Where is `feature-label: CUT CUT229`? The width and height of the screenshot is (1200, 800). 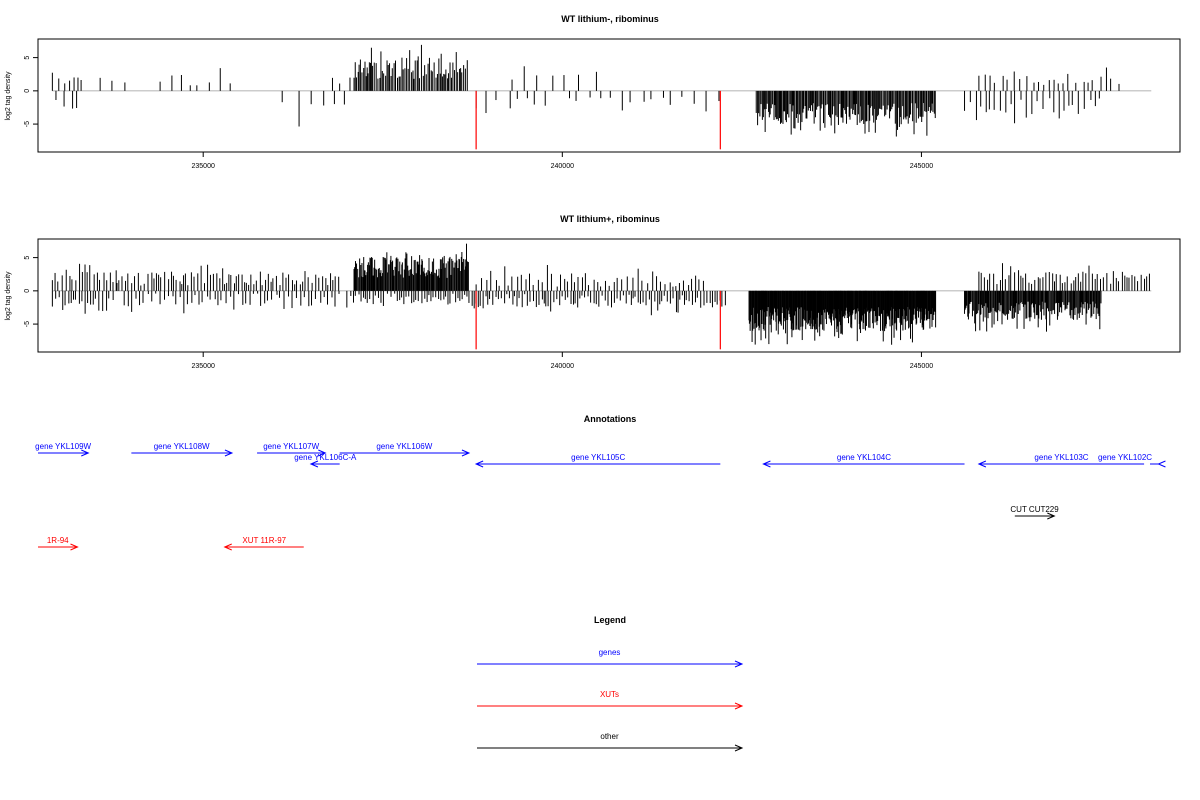 feature-label: CUT CUT229 is located at coordinates (1034, 509).